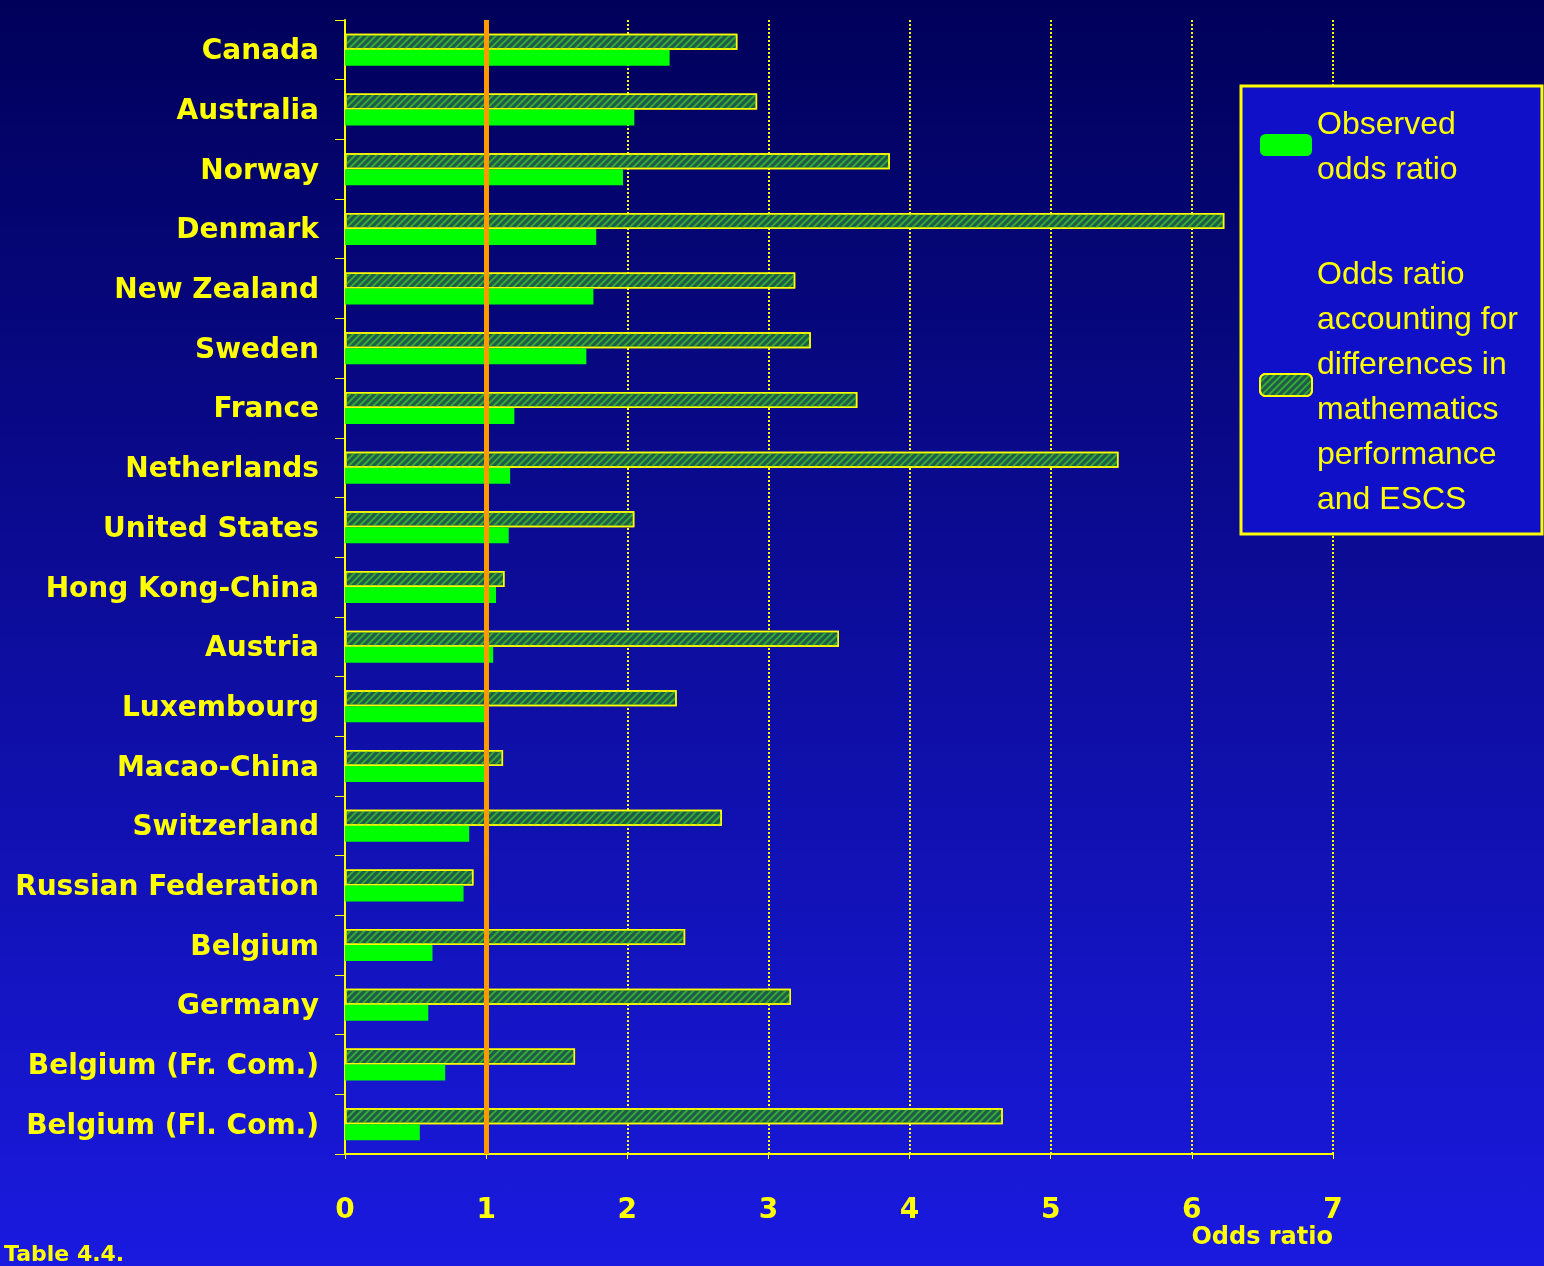  Describe the element at coordinates (220, 706) in the screenshot. I see `y-tick-label: Luxembourg` at that location.